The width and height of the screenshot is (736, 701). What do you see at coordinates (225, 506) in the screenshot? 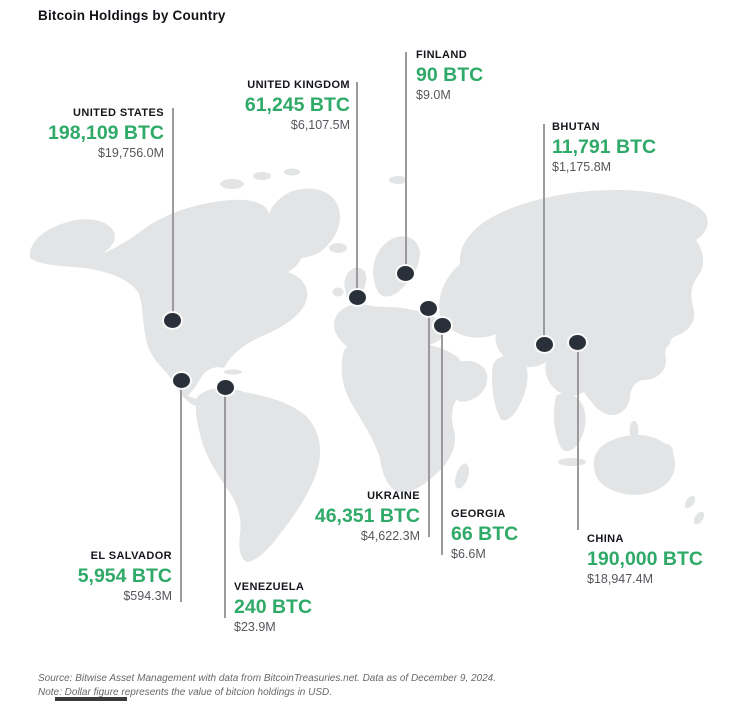
I see `leader-line-venezuela` at bounding box center [225, 506].